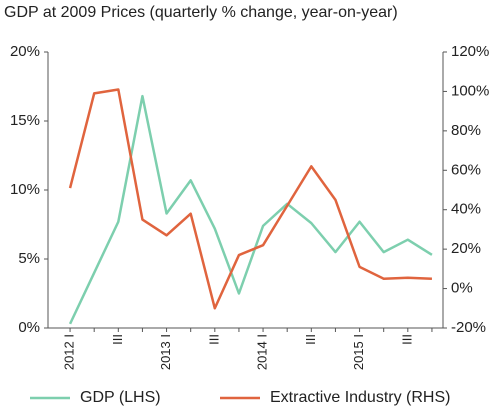 The image size is (504, 409). I want to click on y2-tick-label: 120%, so click(470, 51).